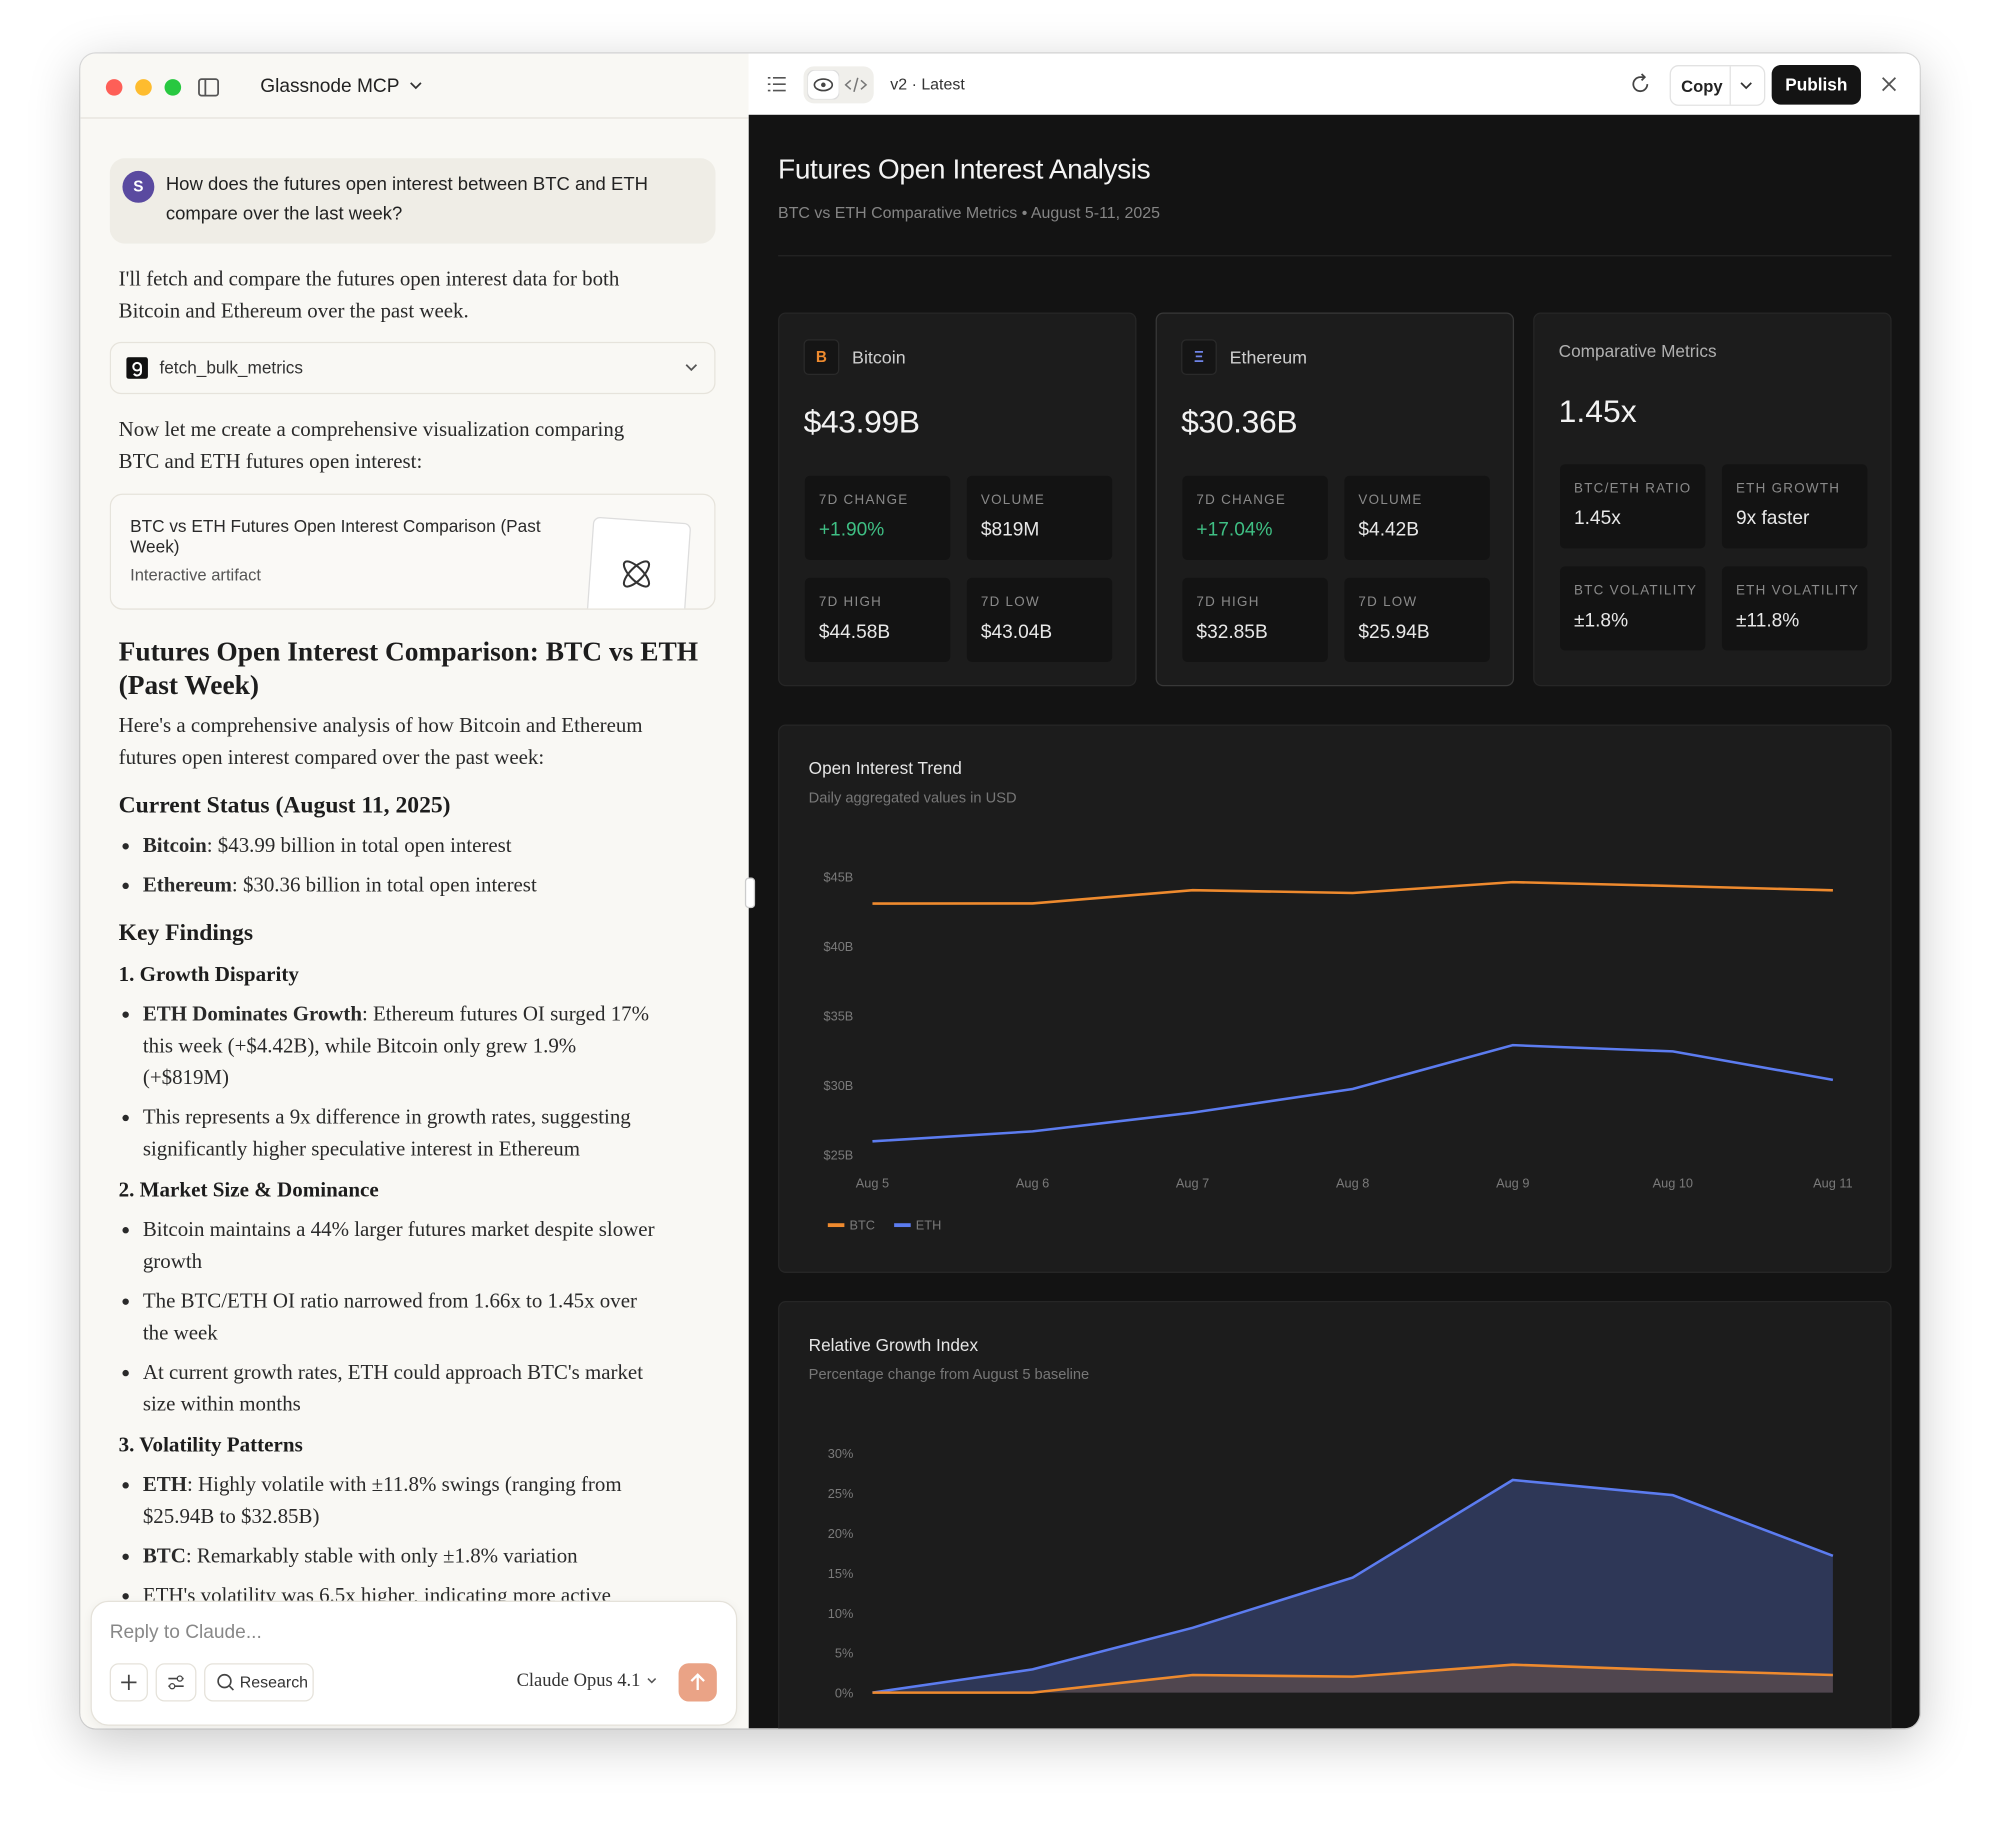 The image size is (2000, 1835). What do you see at coordinates (1255, 517) in the screenshot?
I see `metric-box: 7D CHANGE +17.04%` at bounding box center [1255, 517].